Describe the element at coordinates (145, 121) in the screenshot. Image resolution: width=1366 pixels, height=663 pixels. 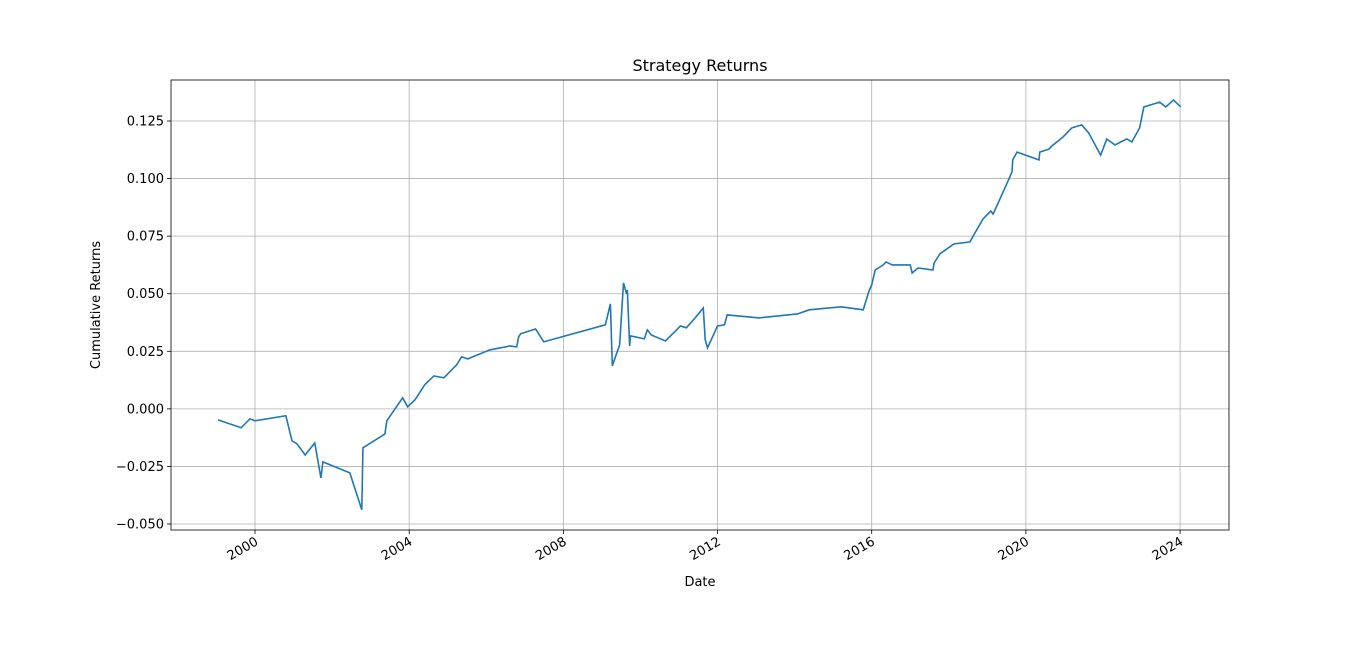
I see `y-tick-label: 0.125` at that location.